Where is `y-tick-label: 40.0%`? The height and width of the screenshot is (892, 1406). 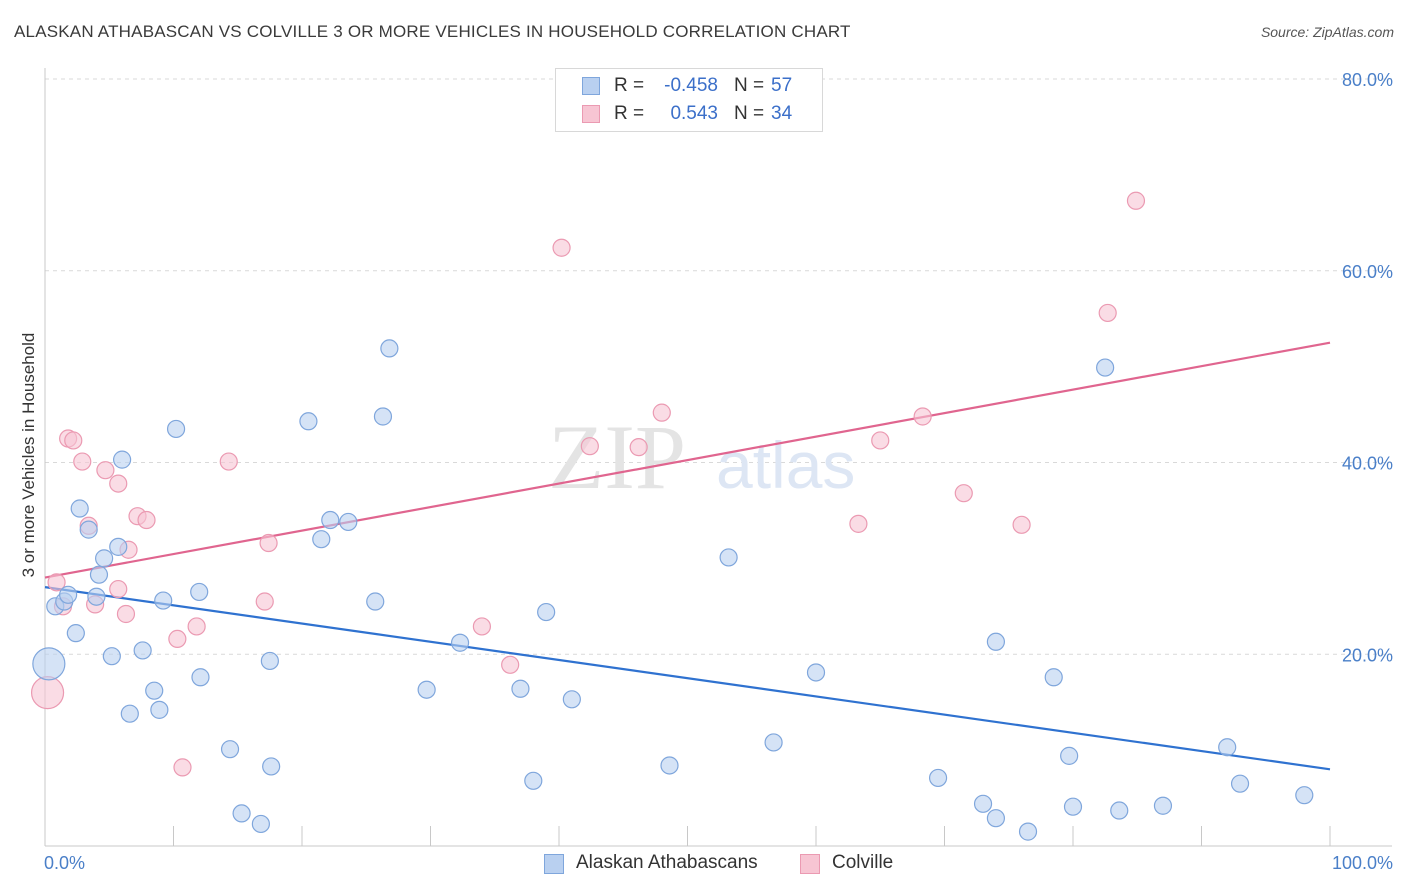
y-tick-label: 40.0% is located at coordinates (1367, 464).